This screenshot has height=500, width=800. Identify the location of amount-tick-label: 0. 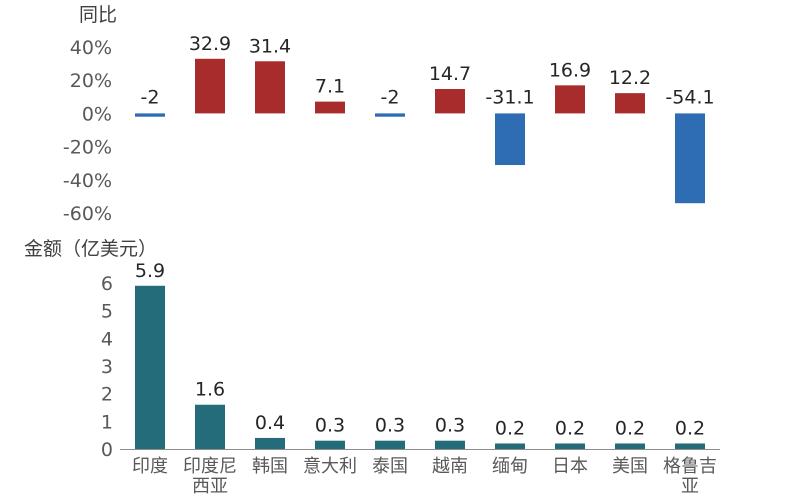
(107, 450).